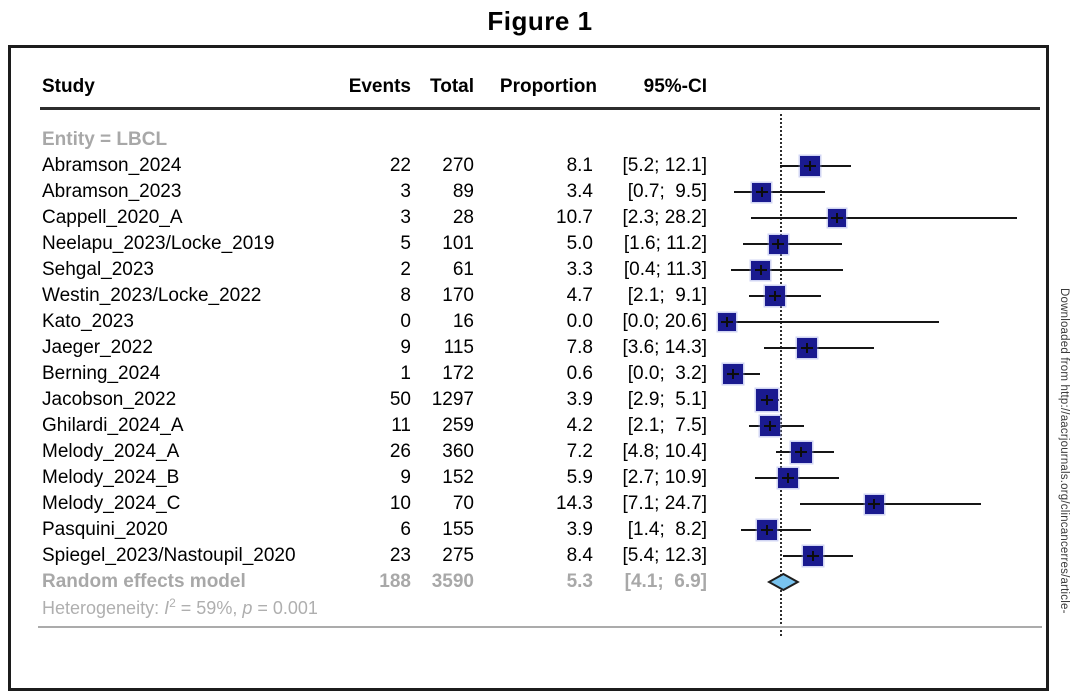 Image resolution: width=1080 pixels, height=691 pixels. Describe the element at coordinates (458, 477) in the screenshot. I see `total-value: 152` at that location.